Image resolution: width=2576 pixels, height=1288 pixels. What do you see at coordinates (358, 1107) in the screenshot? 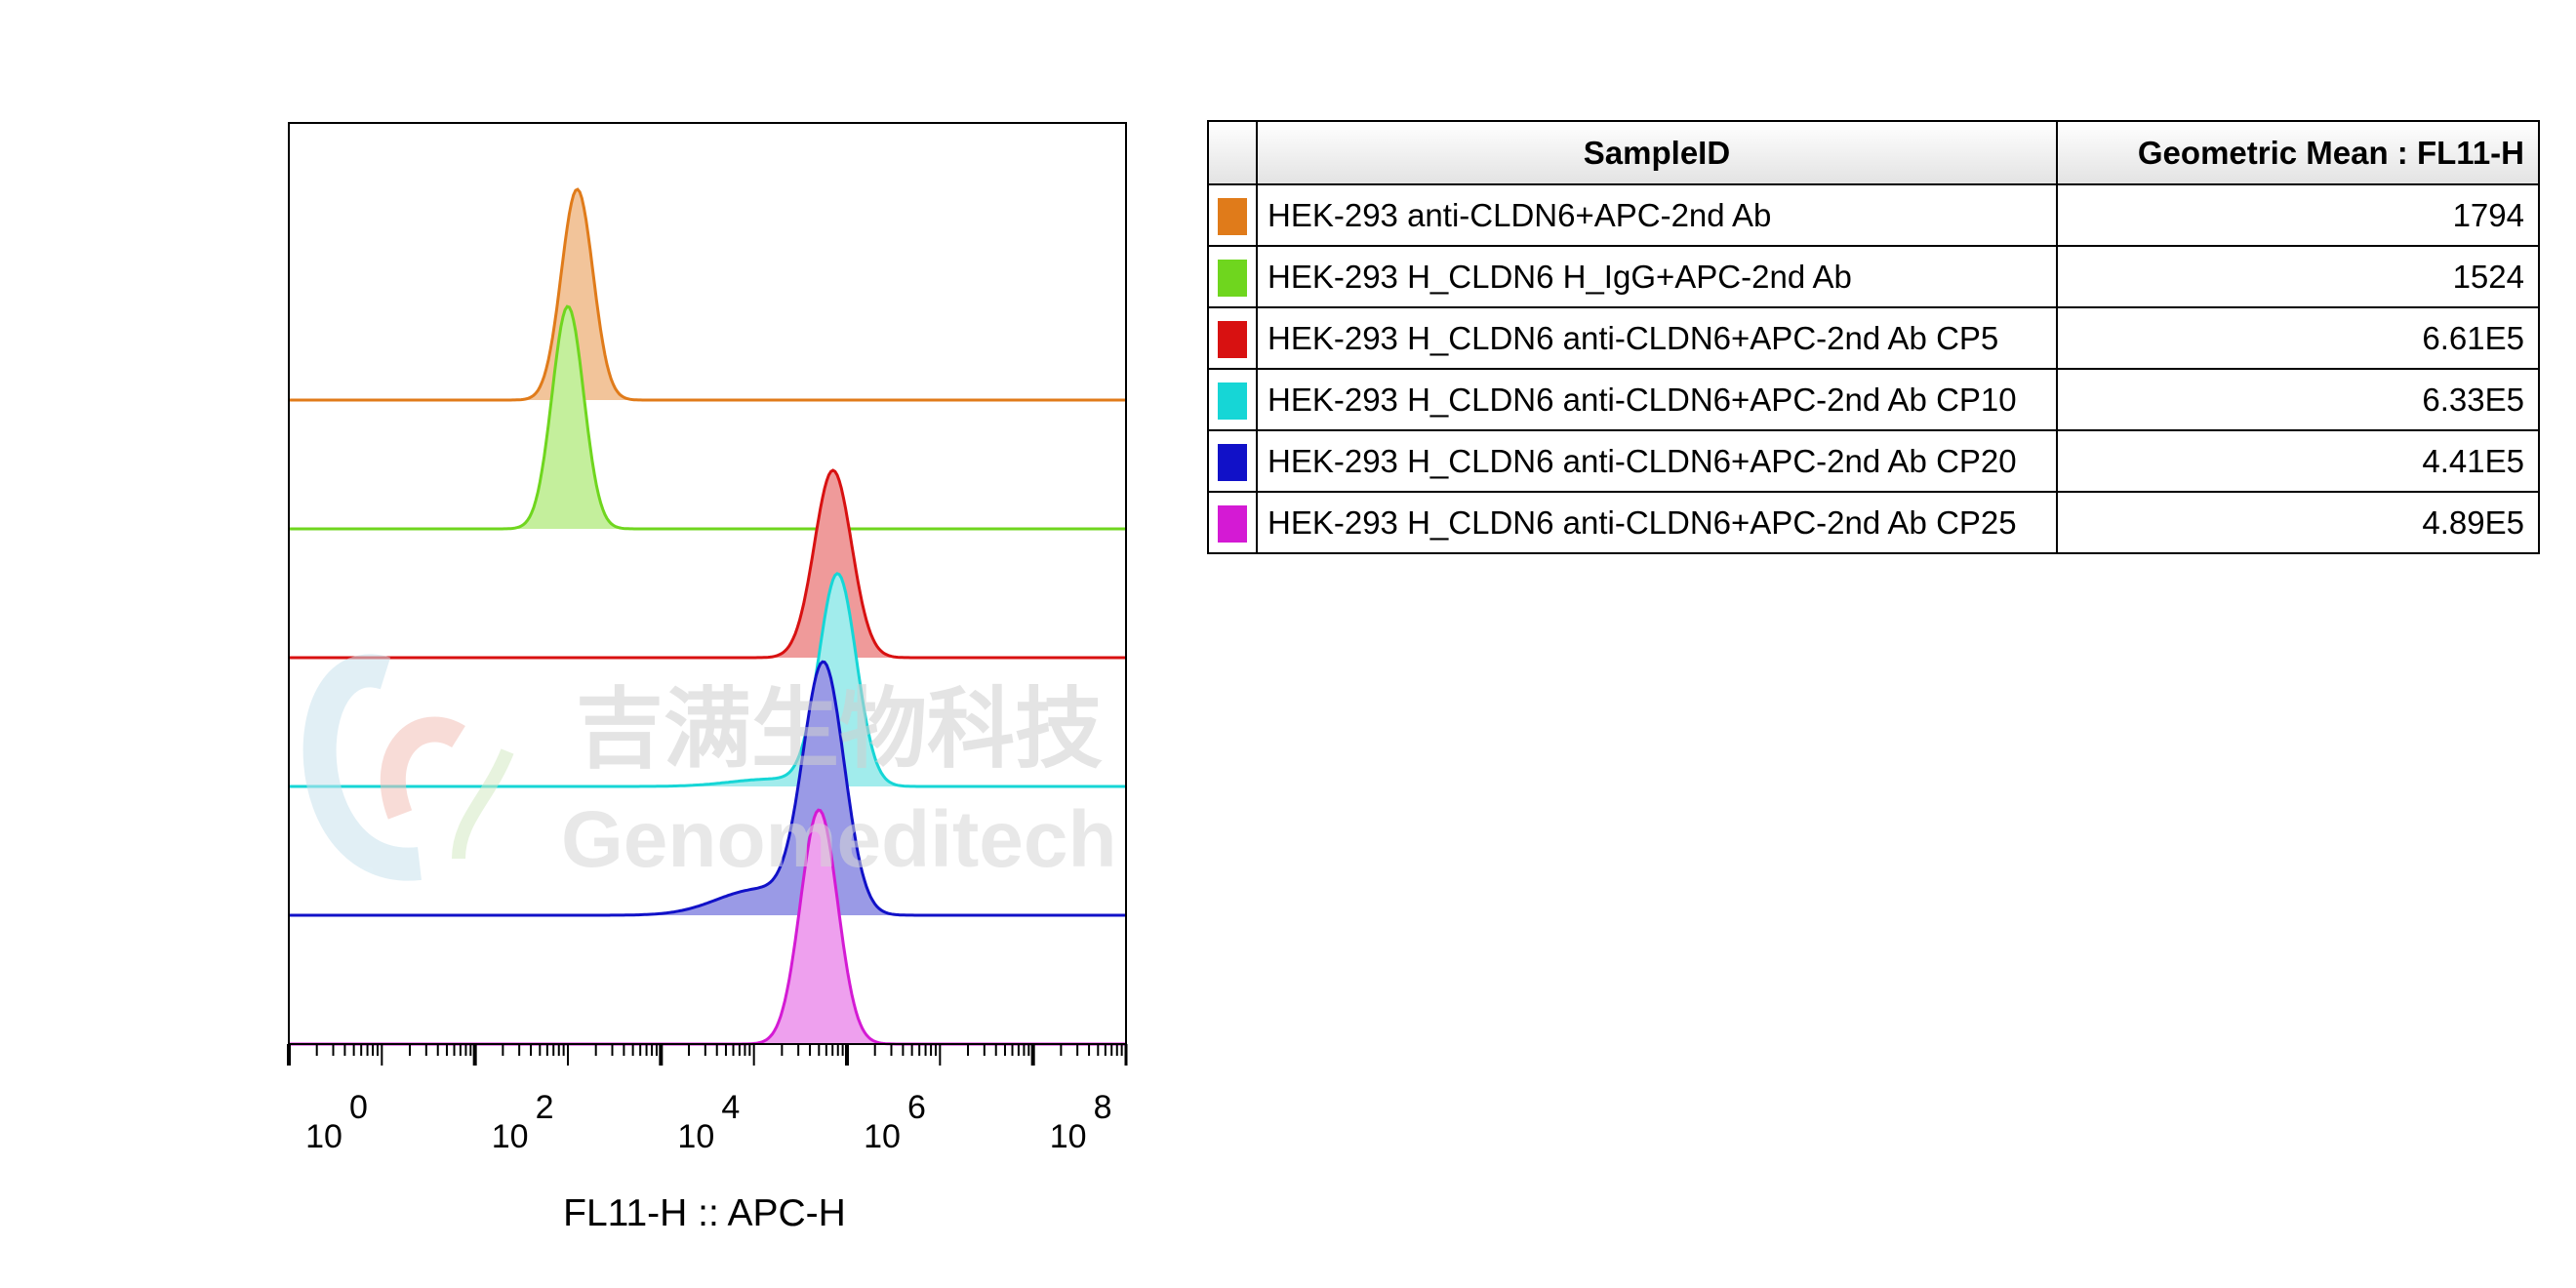
I see `x-tick-label-exp-0: 0` at bounding box center [358, 1107].